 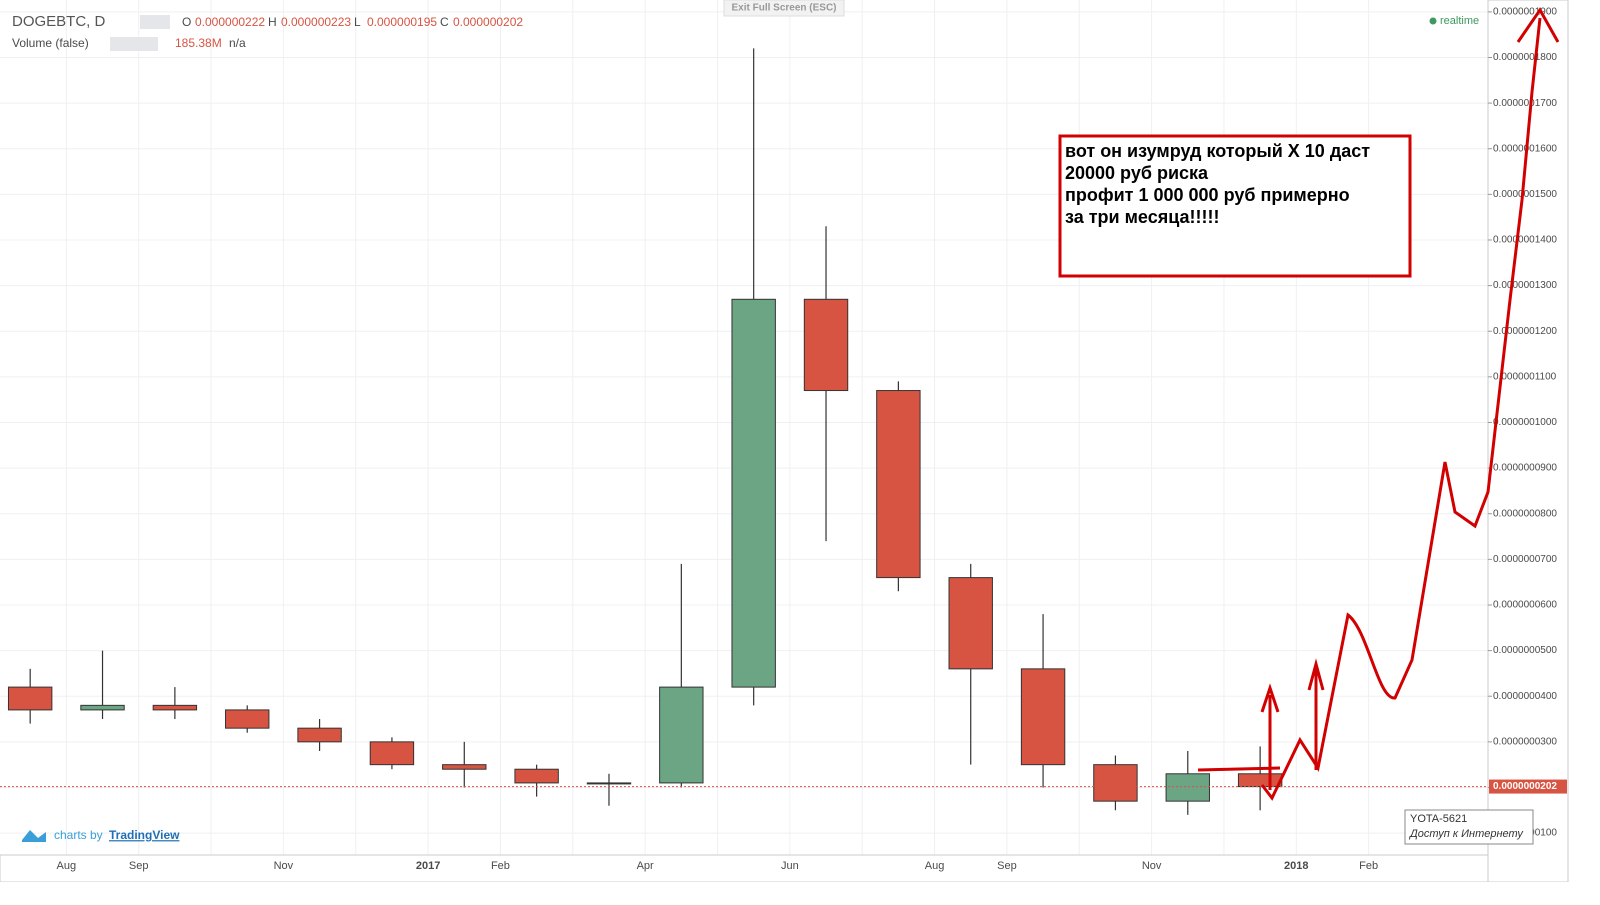 I want to click on x-tick-label: 2017, so click(x=428, y=866).